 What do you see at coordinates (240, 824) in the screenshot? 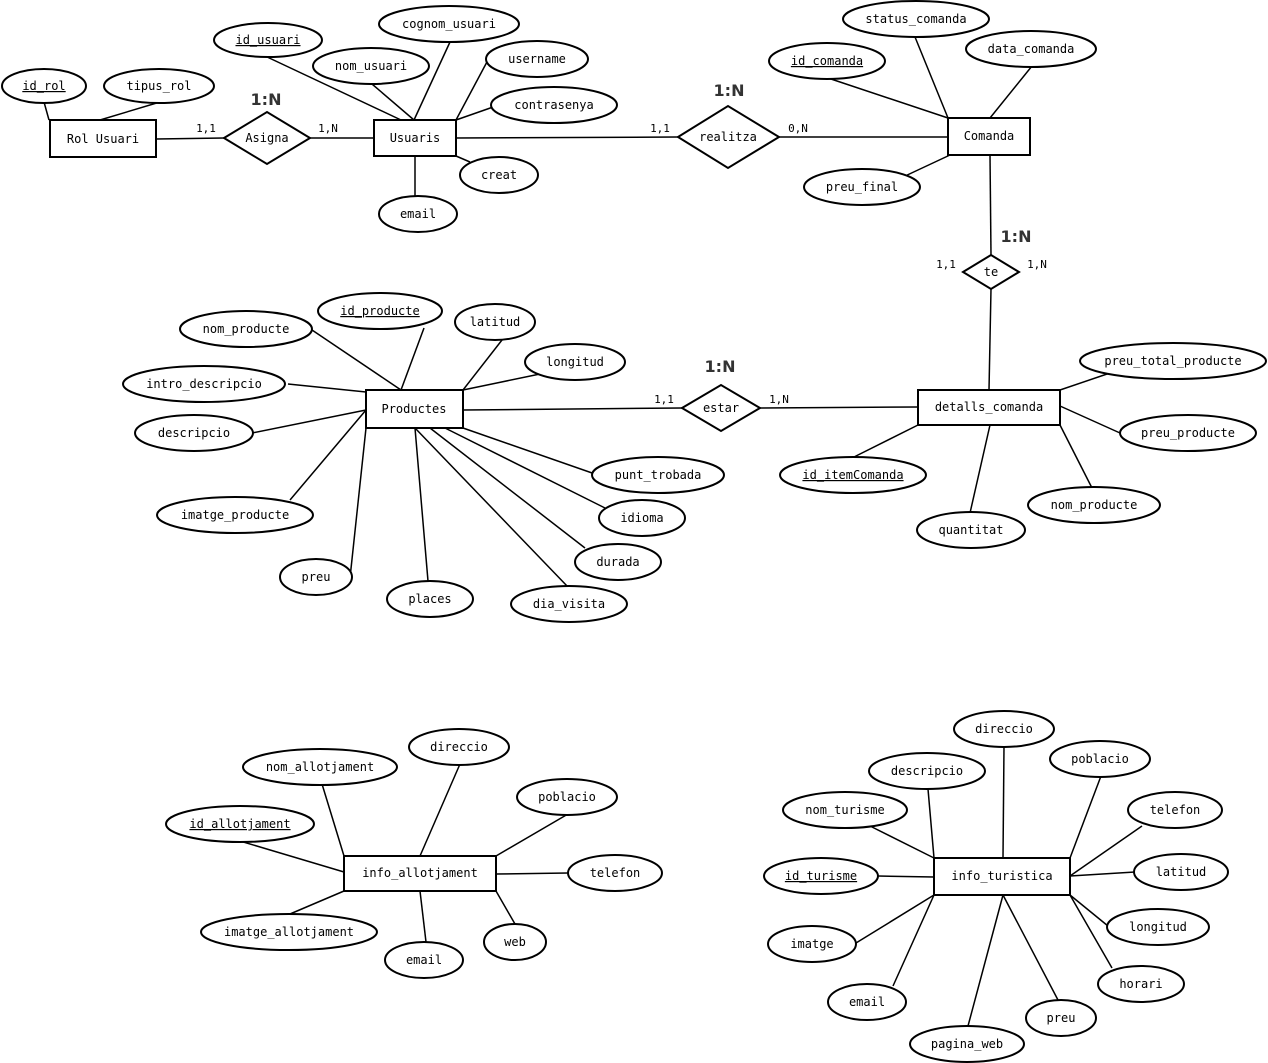
I see `attribute-id-allotjament: id_allotjament` at bounding box center [240, 824].